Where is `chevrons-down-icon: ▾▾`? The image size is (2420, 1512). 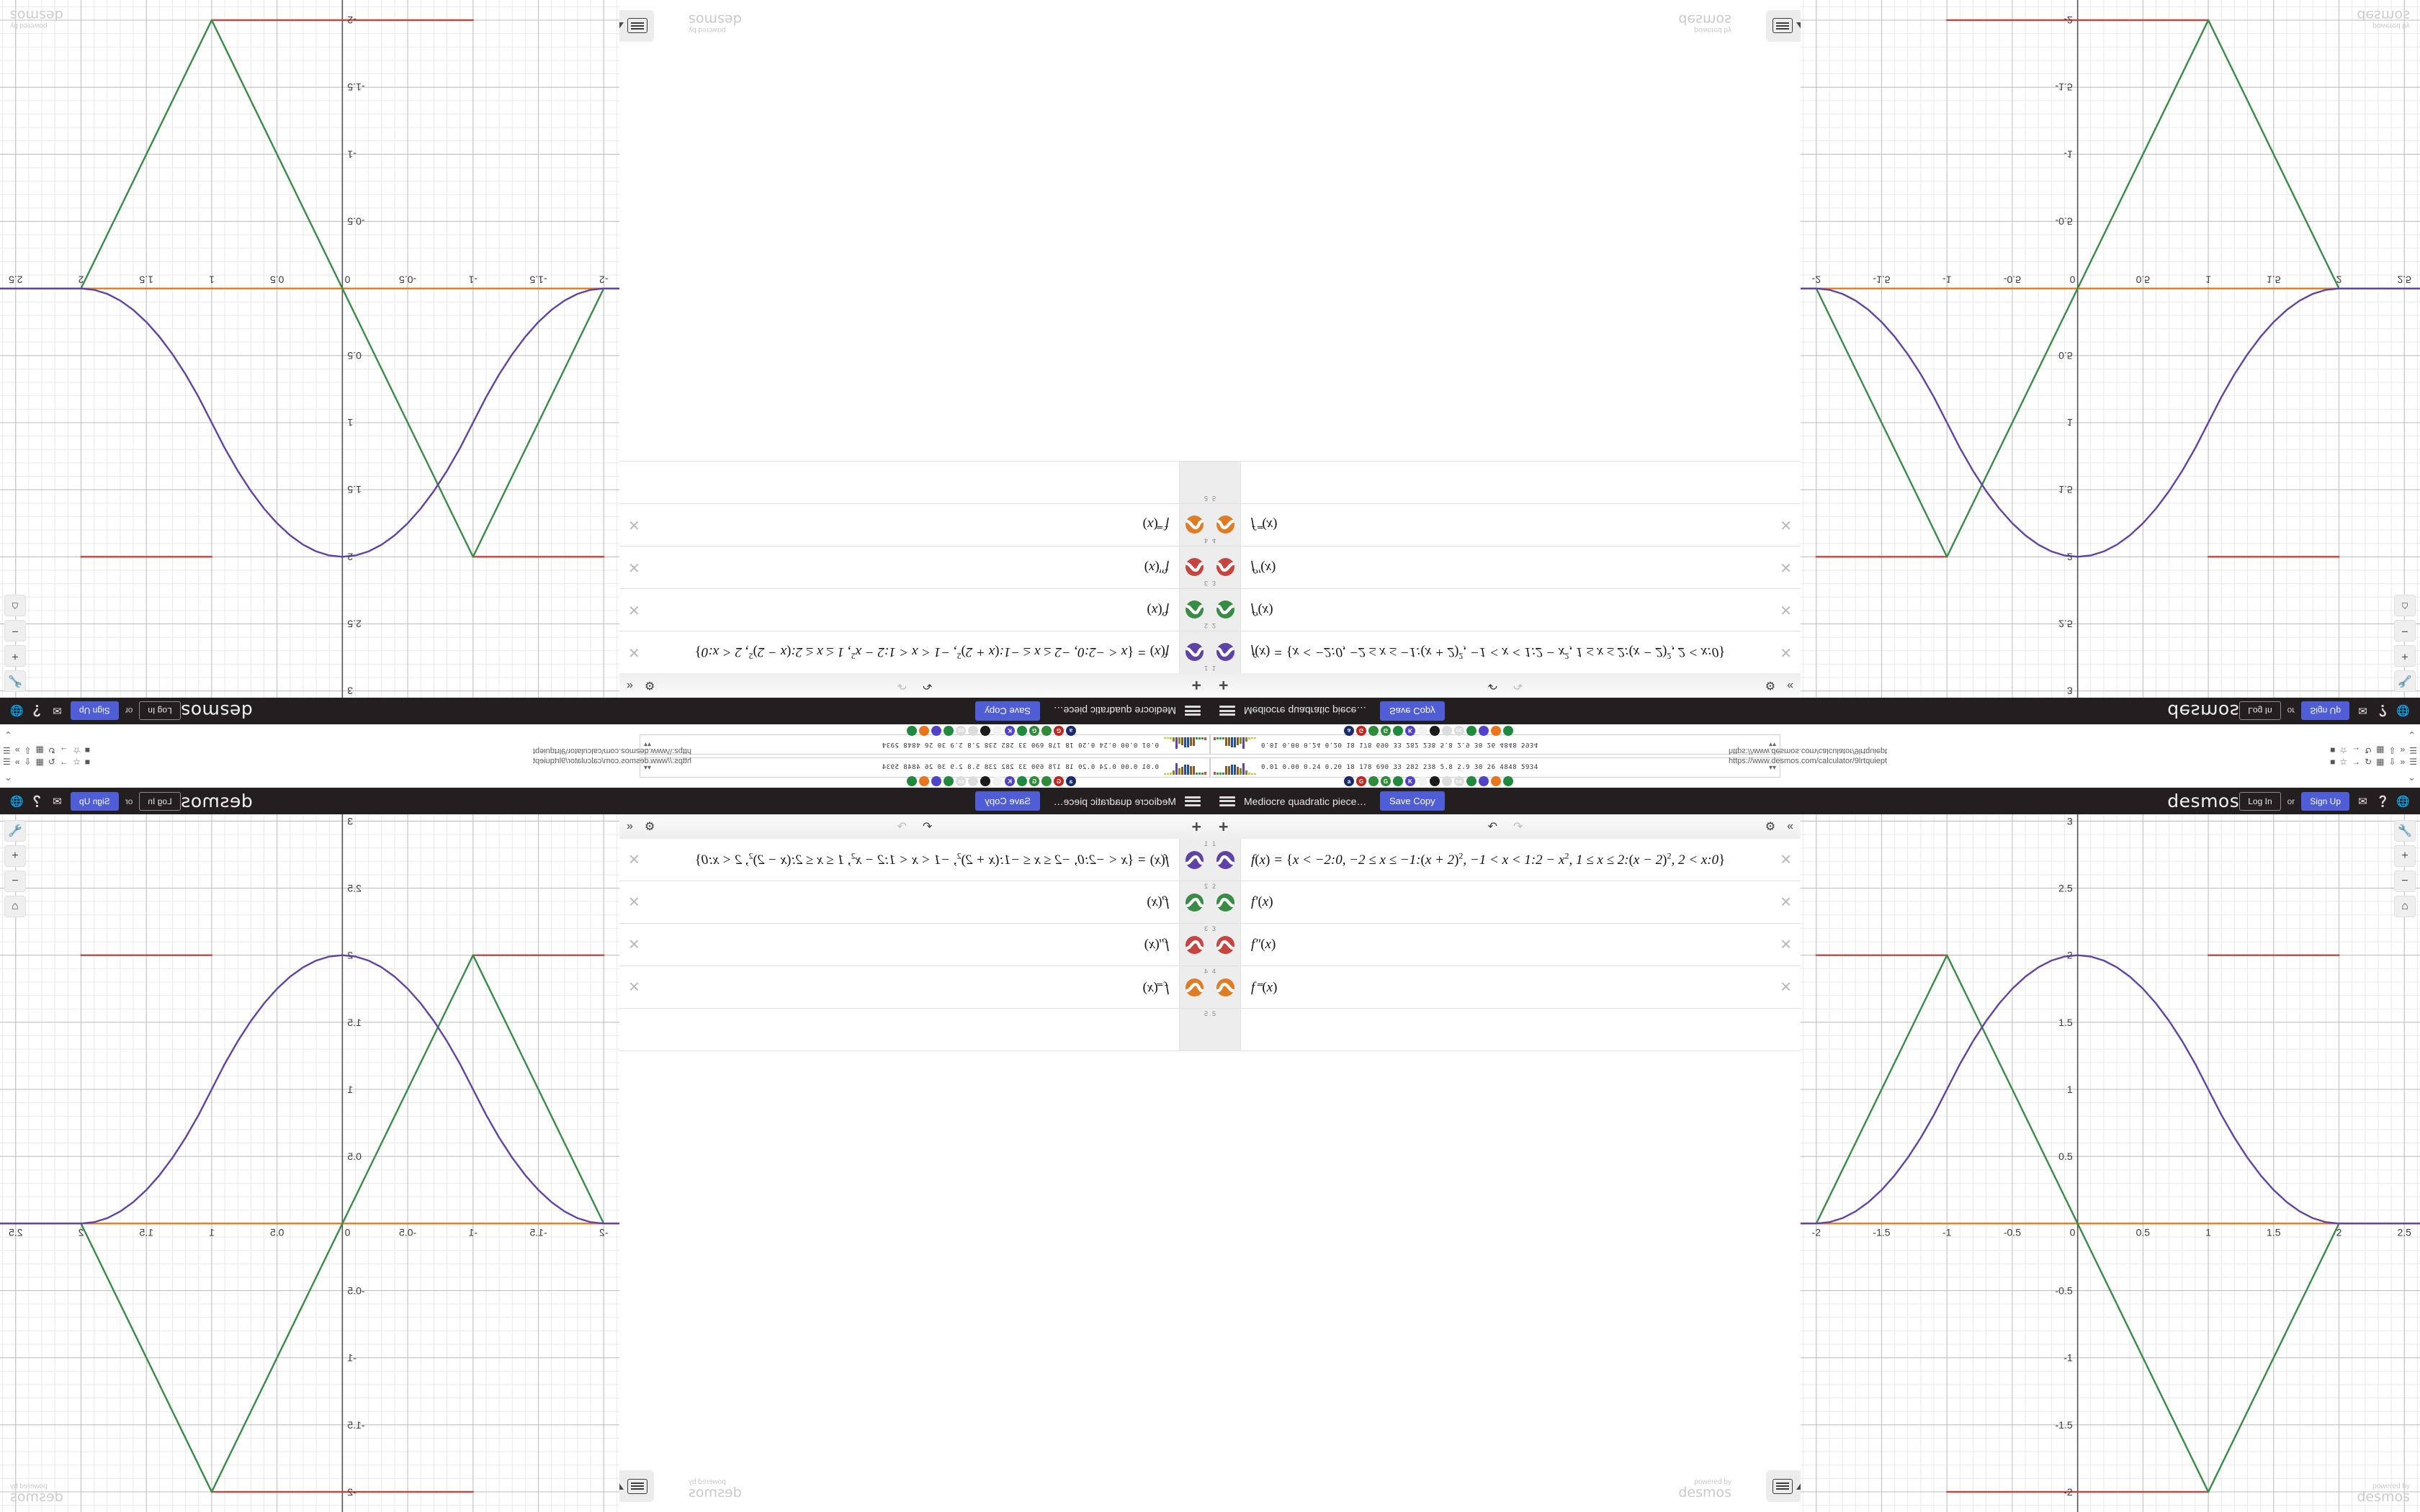 chevrons-down-icon: ▾▾ is located at coordinates (1772, 767).